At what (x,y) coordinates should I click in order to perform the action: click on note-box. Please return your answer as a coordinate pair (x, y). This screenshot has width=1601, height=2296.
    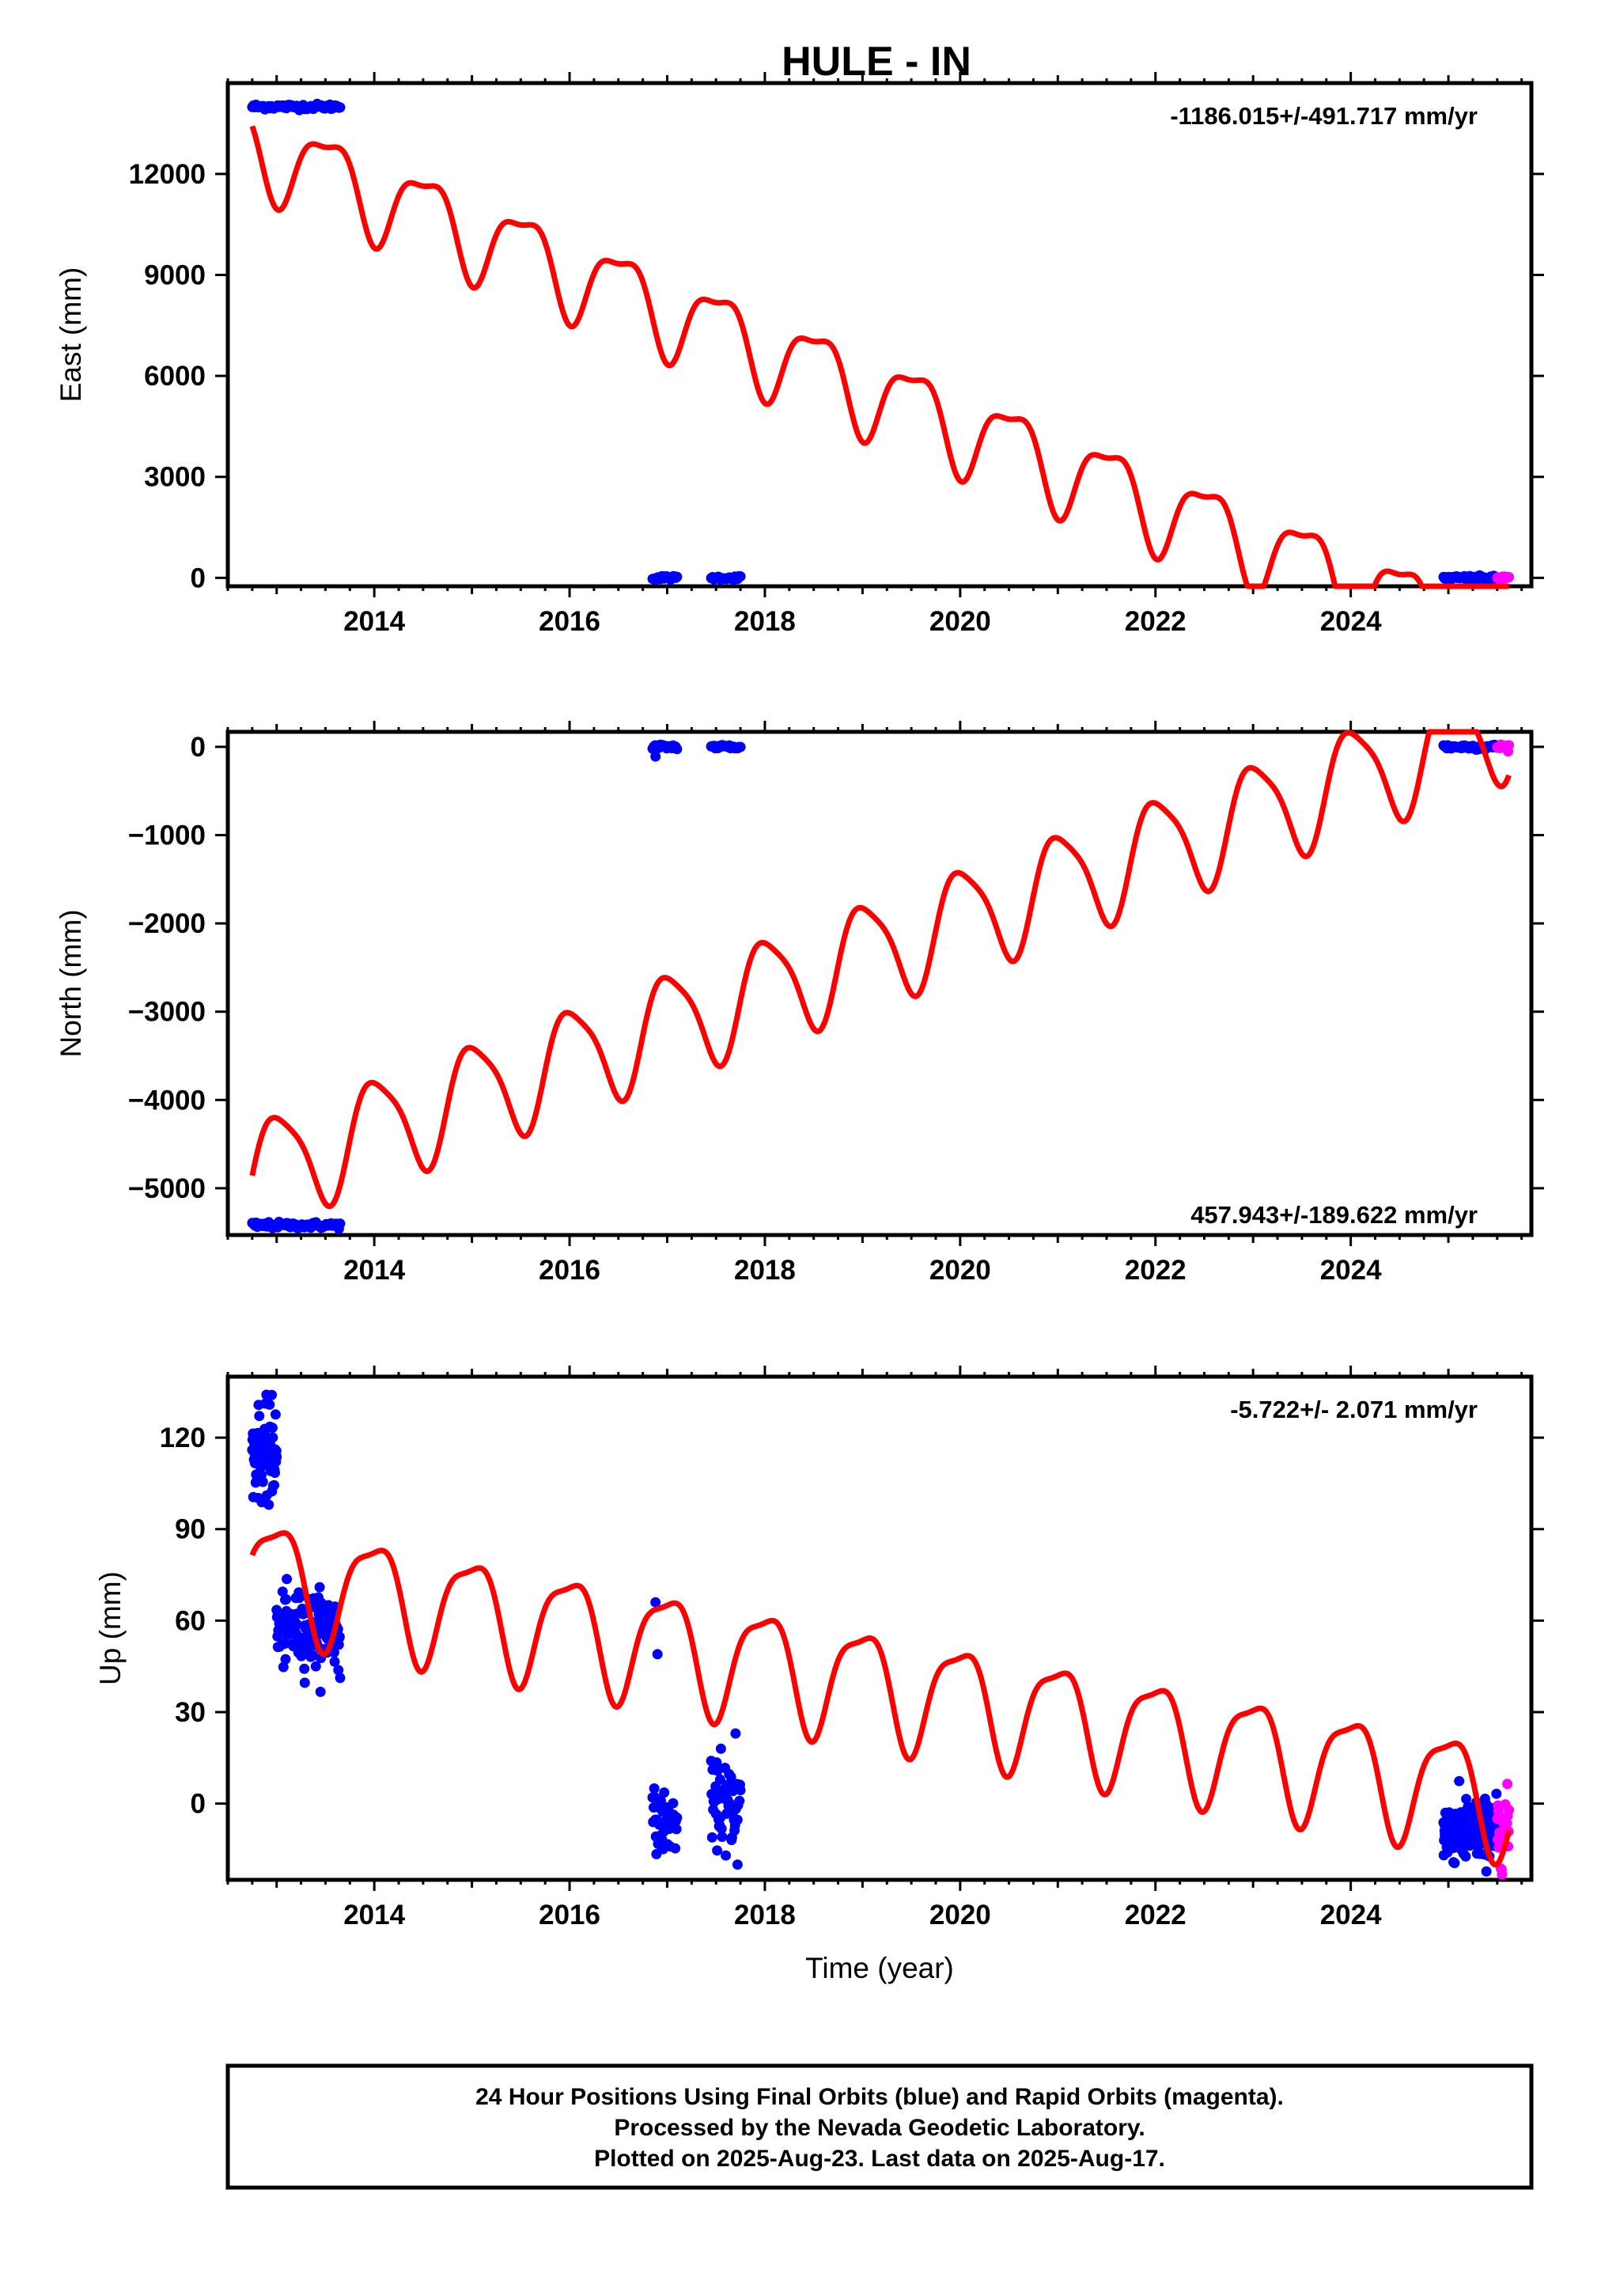
    Looking at the image, I should click on (879, 2126).